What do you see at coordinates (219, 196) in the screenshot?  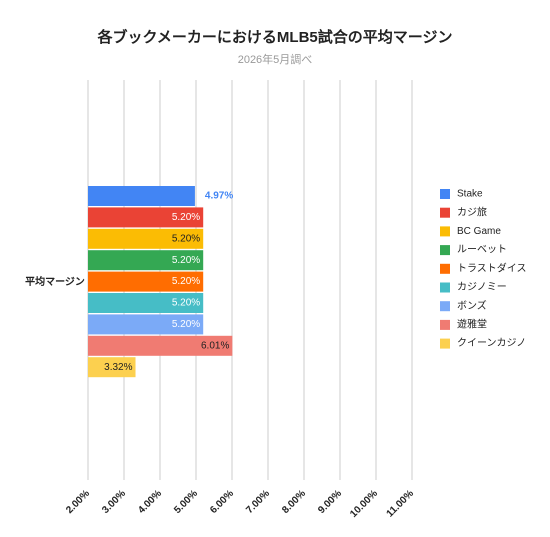 I see `data-label: 4.97%` at bounding box center [219, 196].